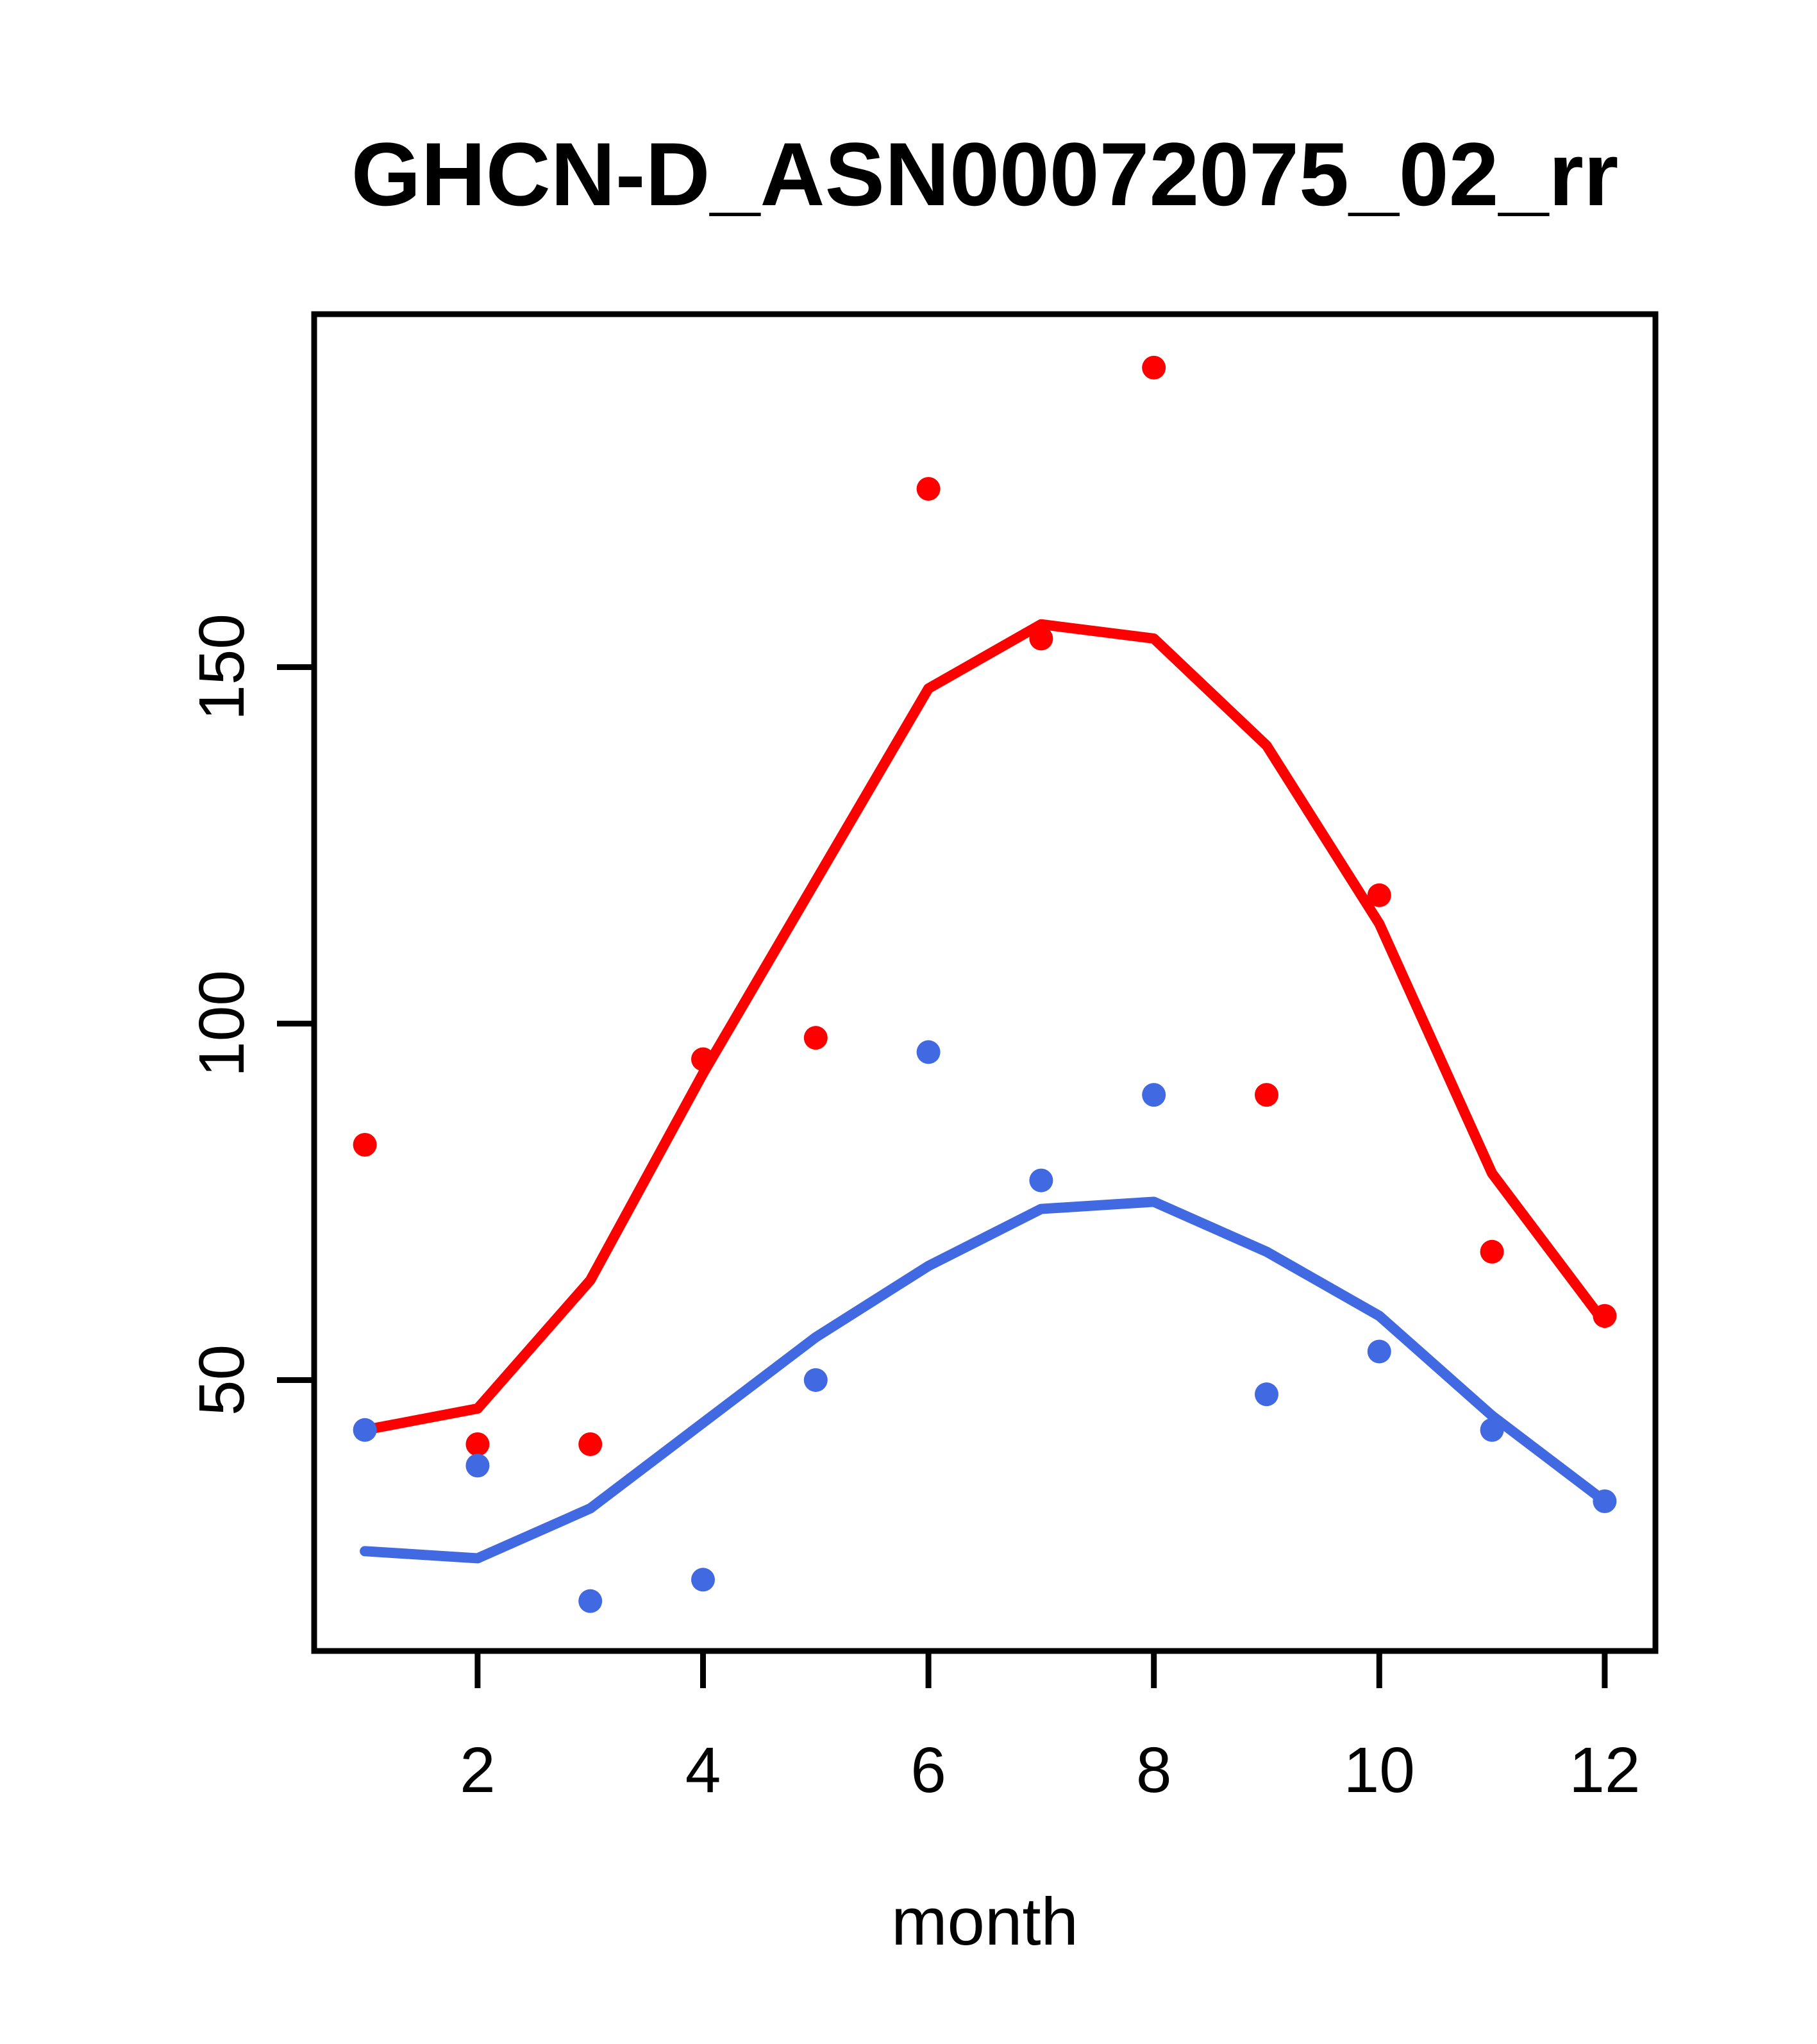 This screenshot has height=2044, width=1817. Describe the element at coordinates (1379, 1770) in the screenshot. I see `x-tick-label: 10` at that location.